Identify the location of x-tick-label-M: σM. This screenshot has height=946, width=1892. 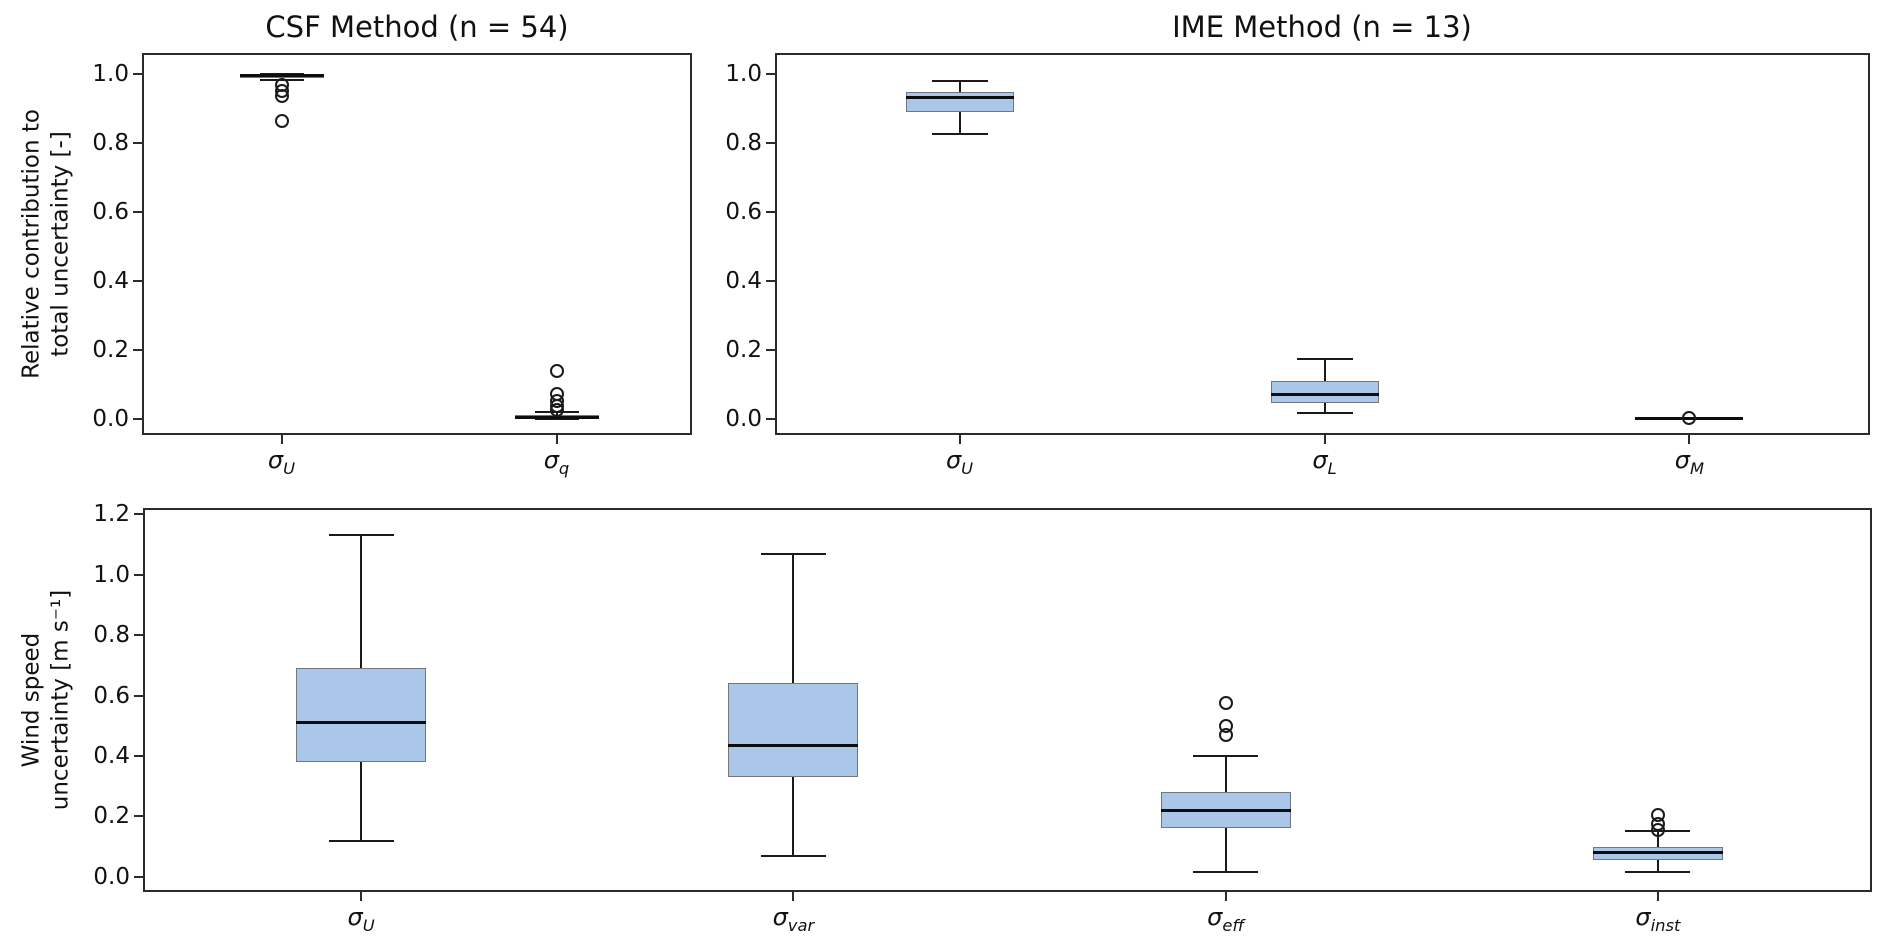
(1689, 462).